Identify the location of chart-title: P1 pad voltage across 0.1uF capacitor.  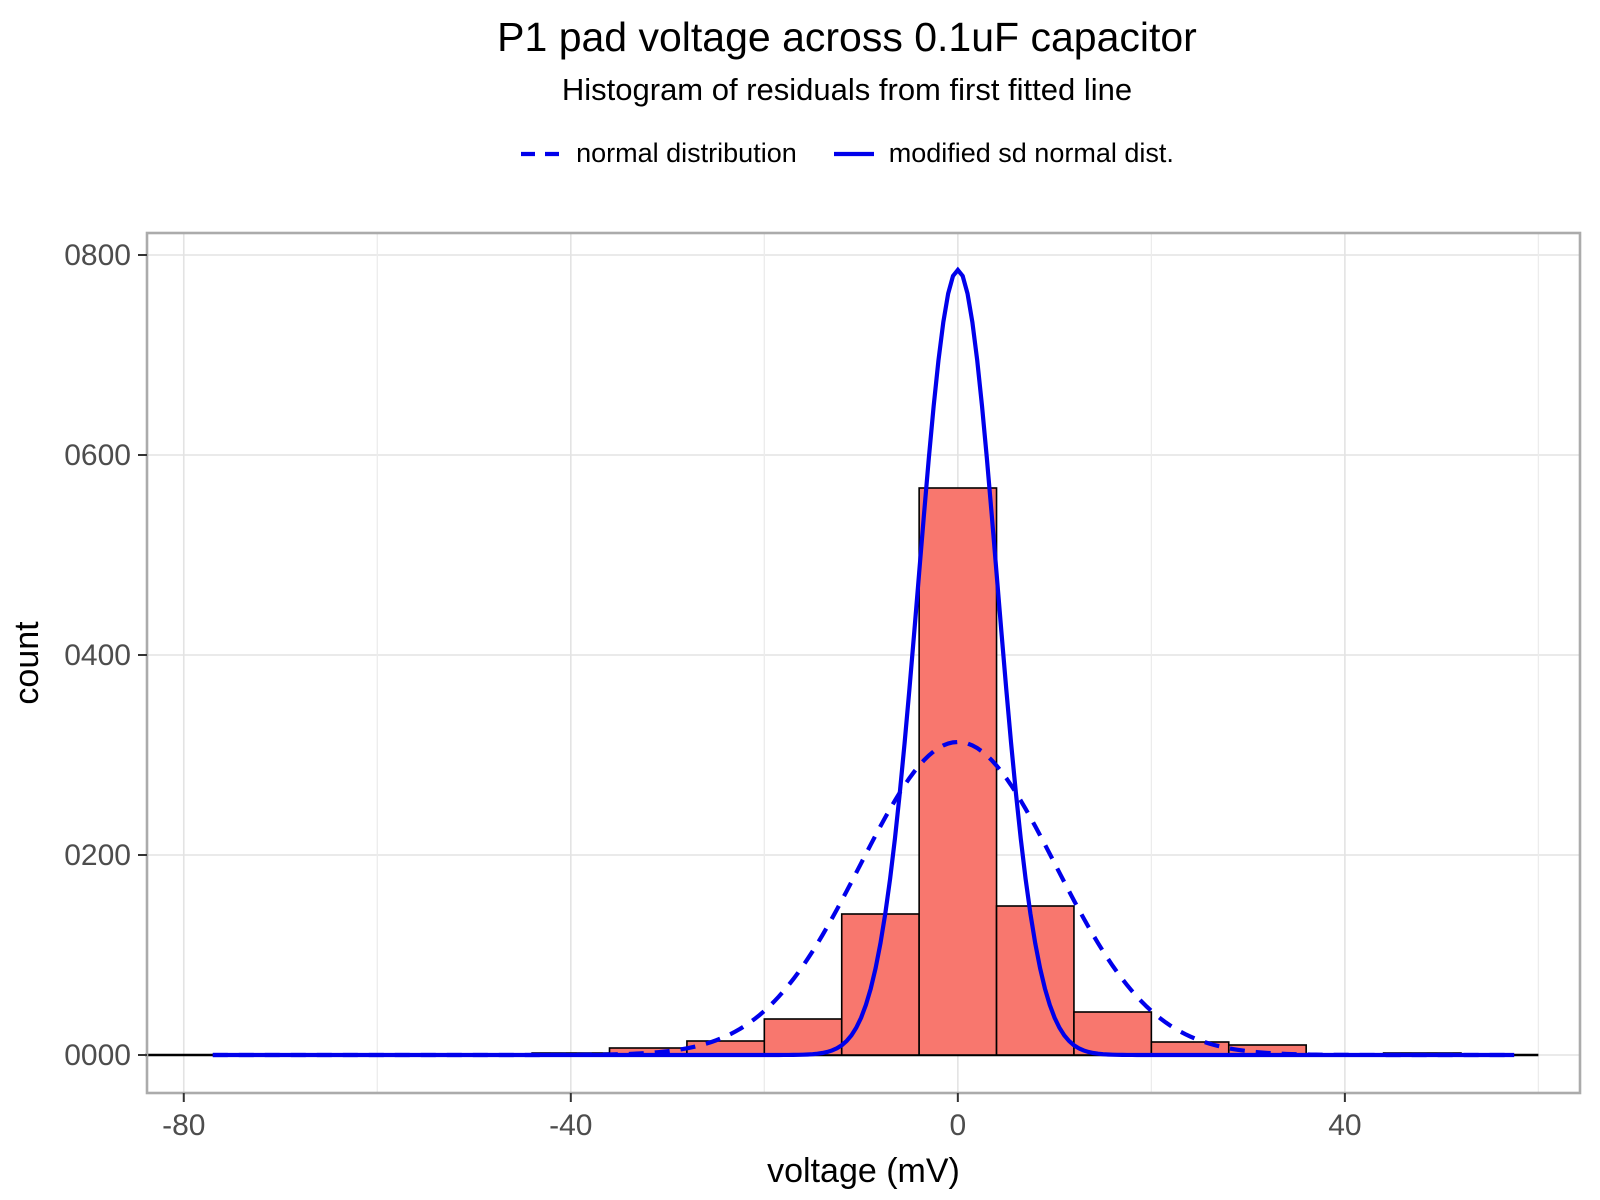
(847, 37).